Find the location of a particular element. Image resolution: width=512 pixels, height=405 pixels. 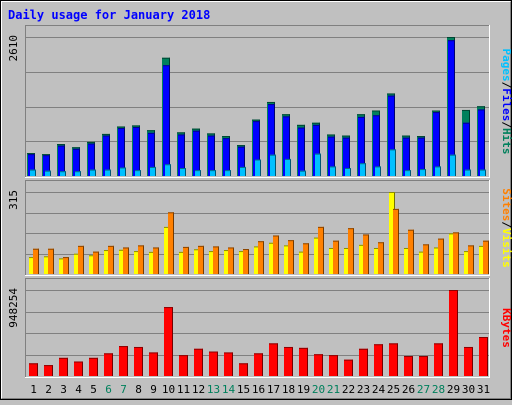

x-tick-label-day-29: 29 is located at coordinates (453, 389).